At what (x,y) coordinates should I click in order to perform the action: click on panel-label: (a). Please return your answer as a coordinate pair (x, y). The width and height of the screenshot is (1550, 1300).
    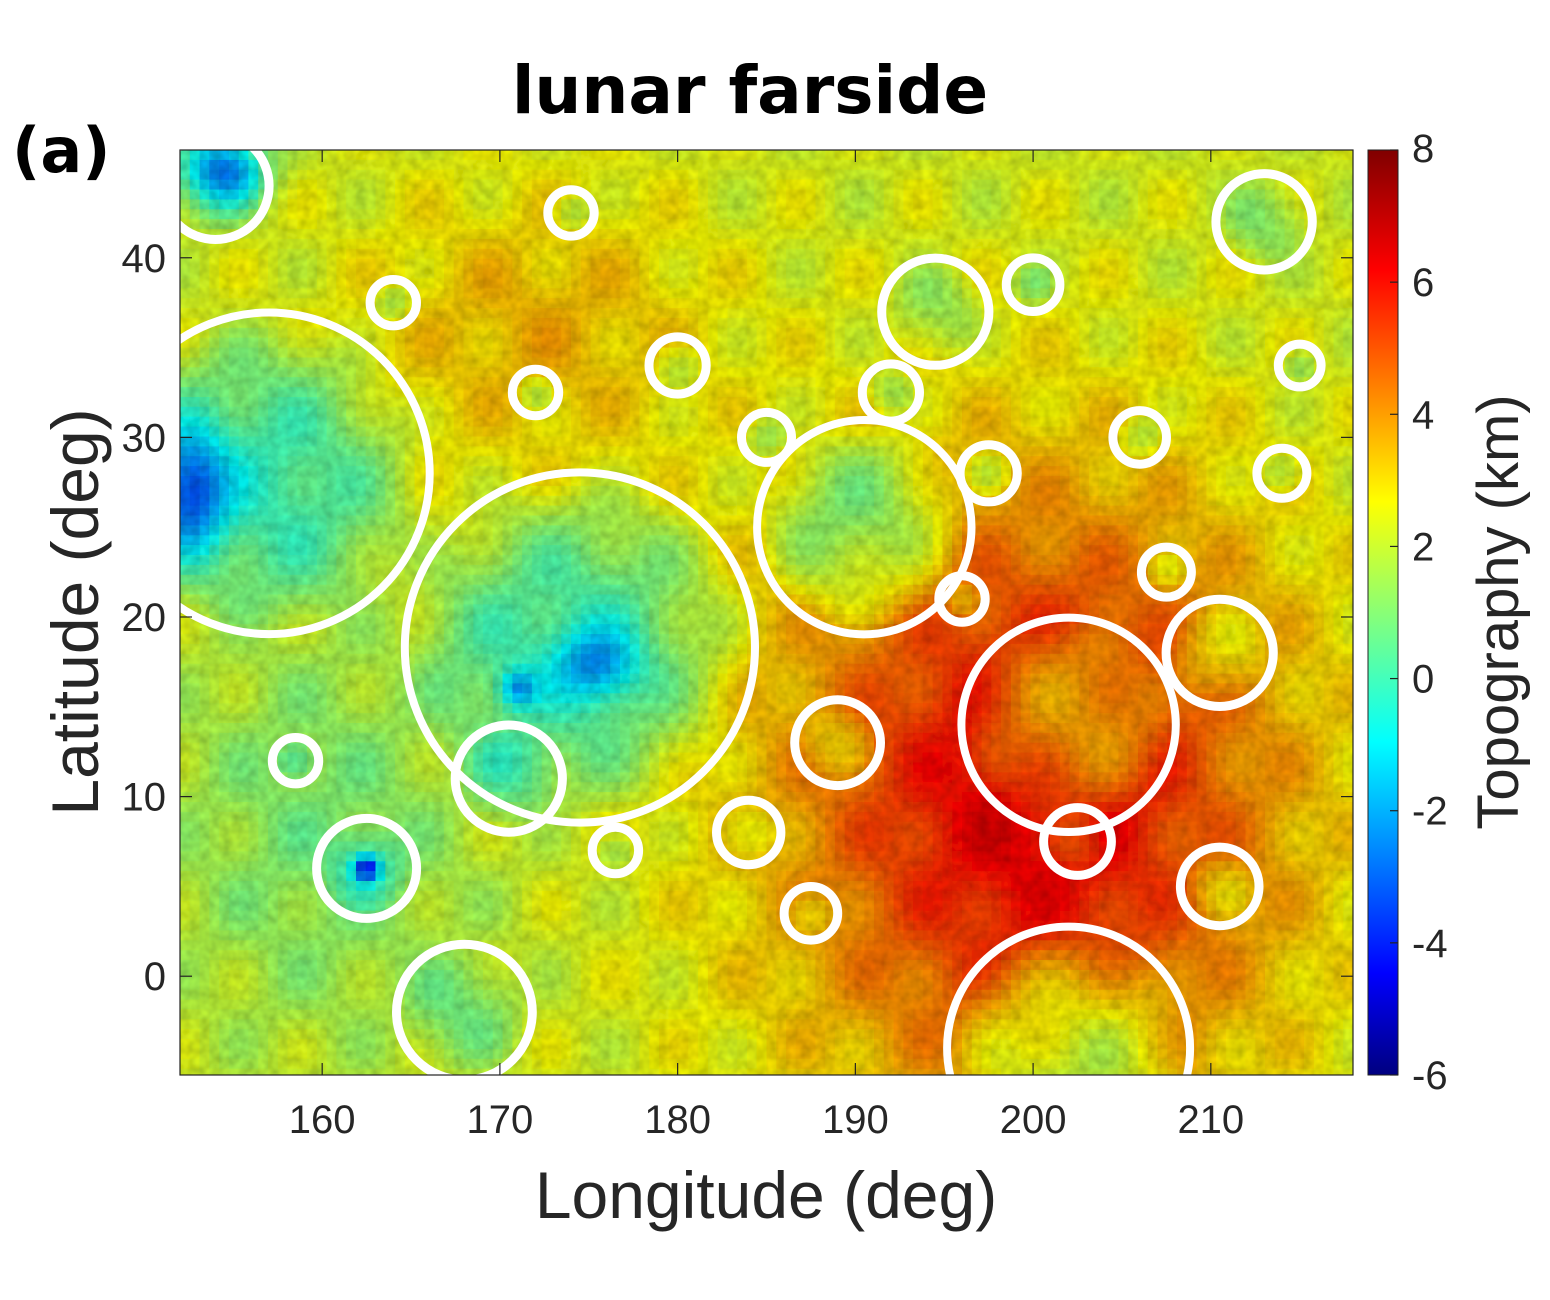
    Looking at the image, I should click on (61, 150).